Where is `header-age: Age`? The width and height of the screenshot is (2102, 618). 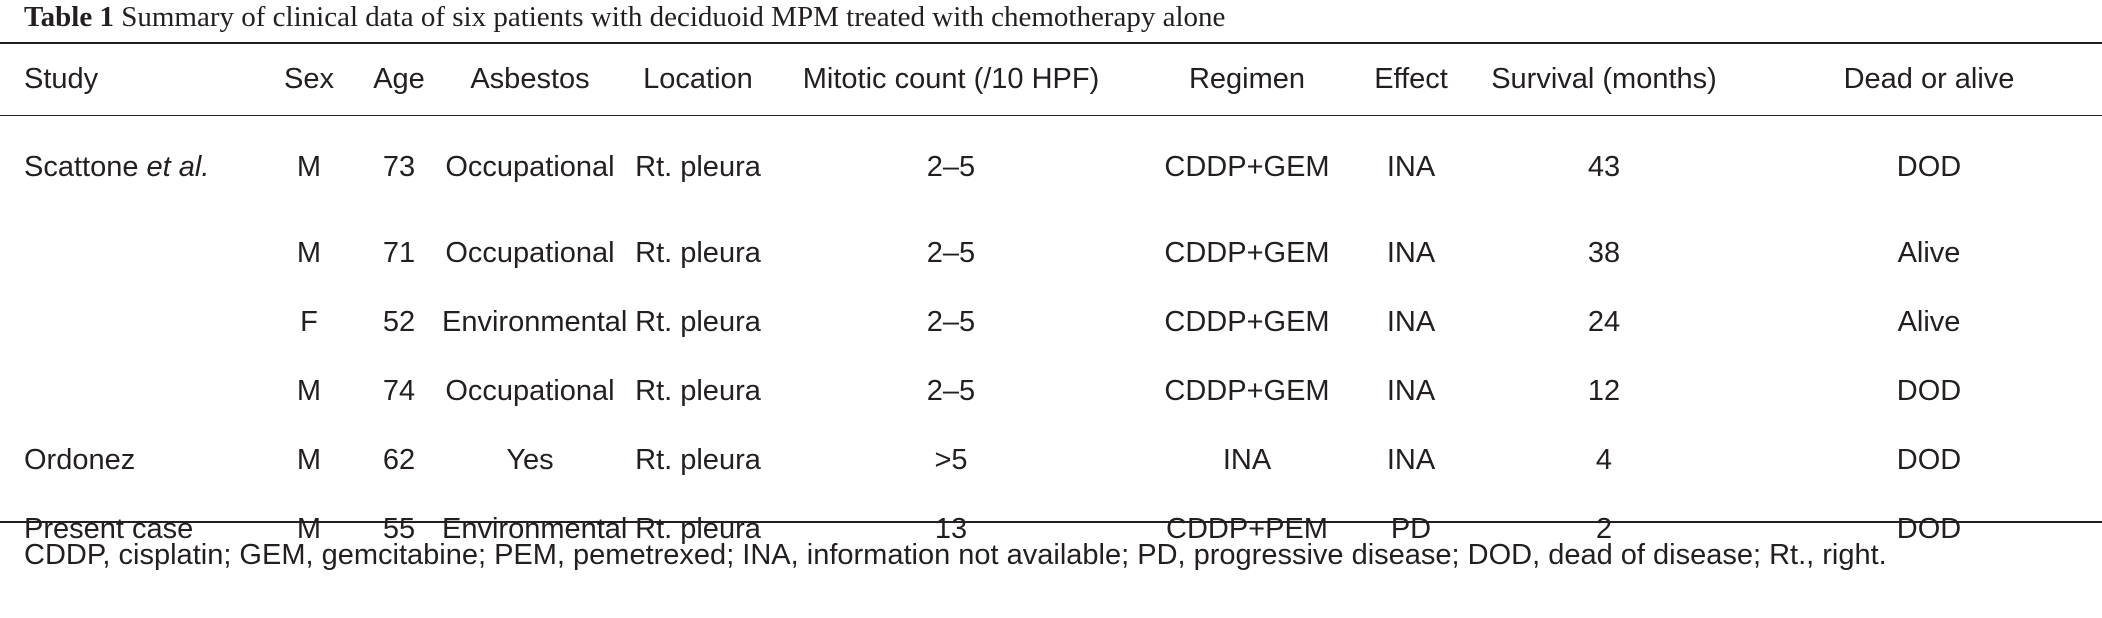
header-age: Age is located at coordinates (399, 79).